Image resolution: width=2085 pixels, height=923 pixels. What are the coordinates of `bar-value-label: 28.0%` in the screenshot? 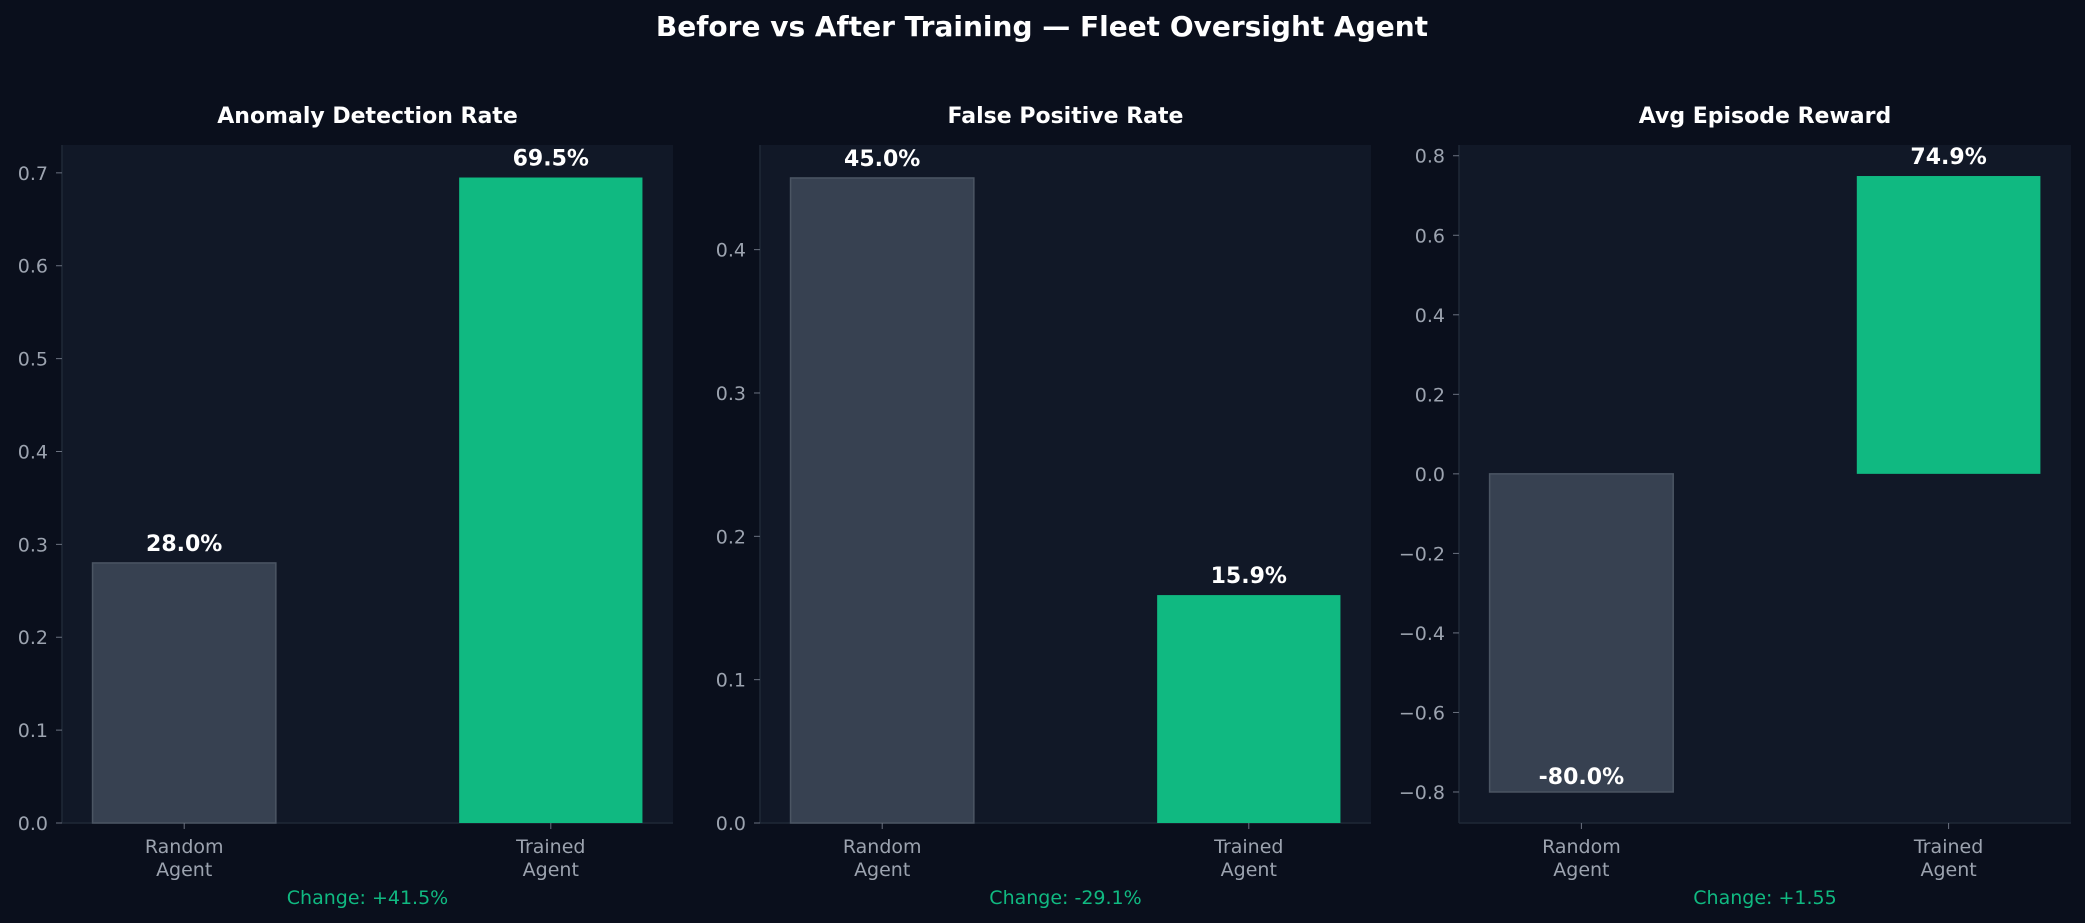 It's located at (184, 544).